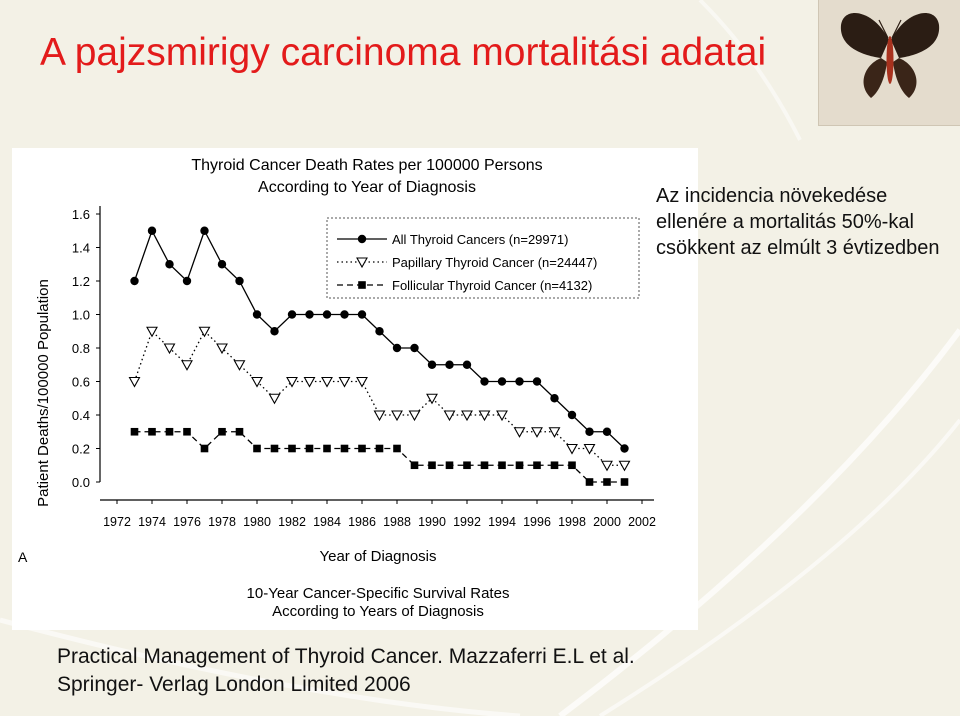 The image size is (960, 716). What do you see at coordinates (537, 522) in the screenshot?
I see `x-tick-label: 1996` at bounding box center [537, 522].